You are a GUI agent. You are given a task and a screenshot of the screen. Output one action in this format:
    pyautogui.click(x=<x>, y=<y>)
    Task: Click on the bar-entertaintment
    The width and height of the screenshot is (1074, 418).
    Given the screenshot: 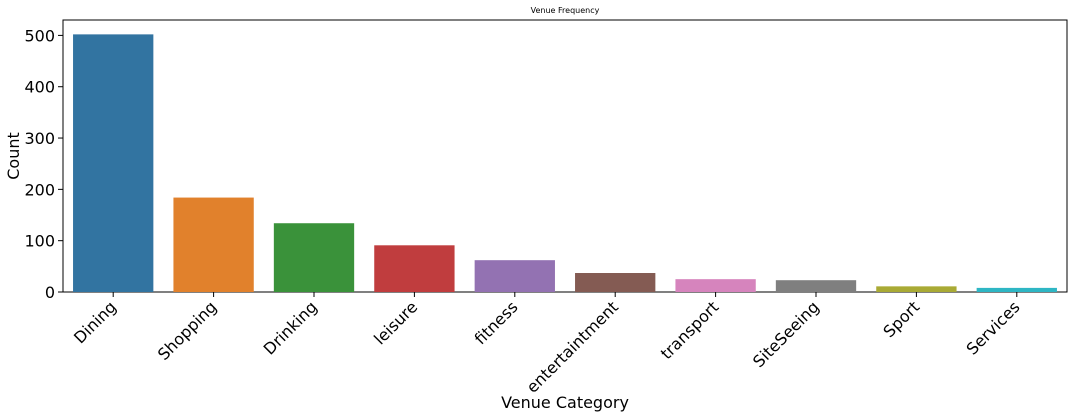 What is the action you would take?
    pyautogui.click(x=615, y=282)
    